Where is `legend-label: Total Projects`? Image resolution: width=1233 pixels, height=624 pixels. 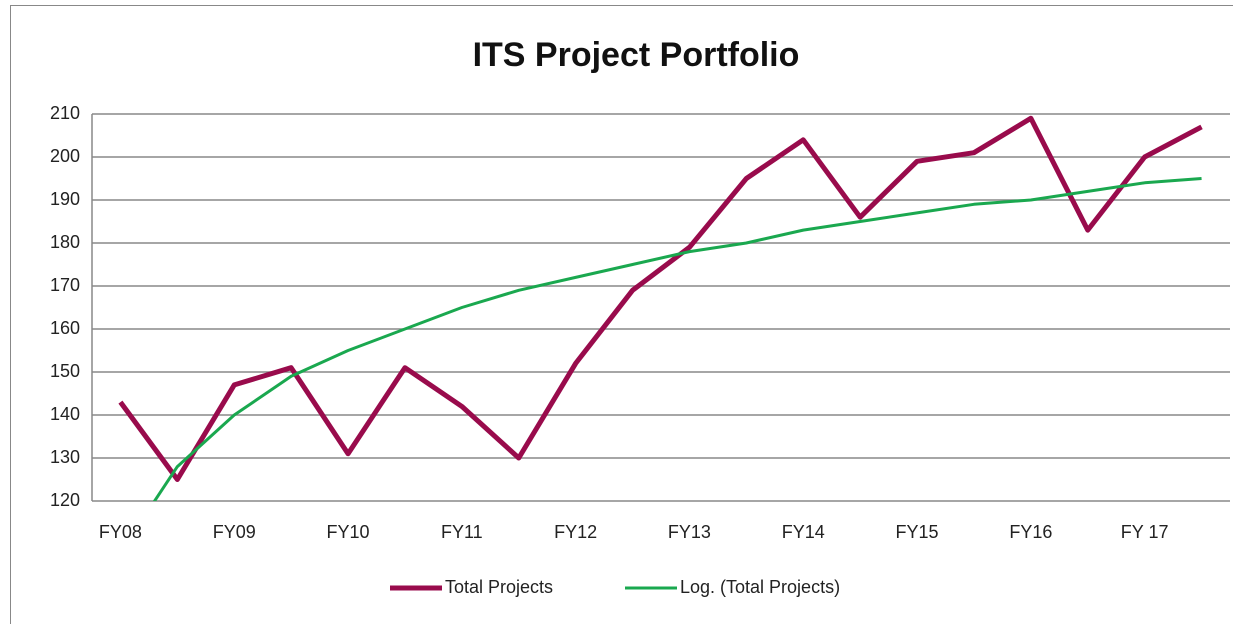 legend-label: Total Projects is located at coordinates (499, 587).